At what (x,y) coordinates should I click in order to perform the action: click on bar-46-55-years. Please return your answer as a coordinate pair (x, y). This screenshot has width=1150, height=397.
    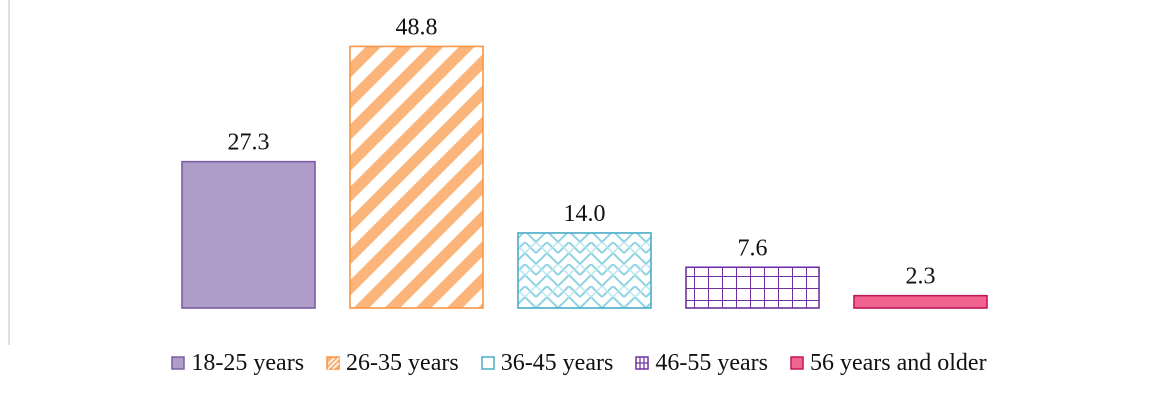
    Looking at the image, I should click on (752, 287).